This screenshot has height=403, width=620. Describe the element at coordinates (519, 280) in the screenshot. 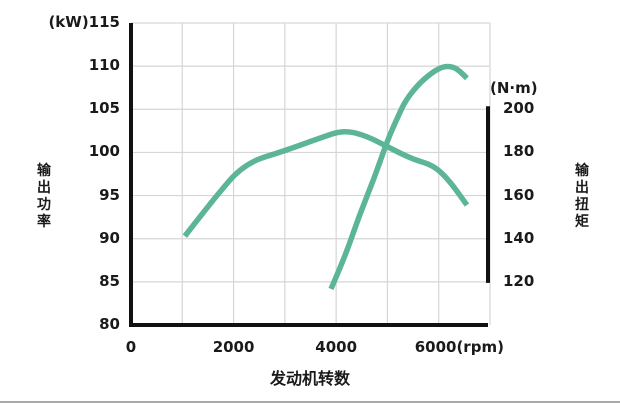

I see `right-tick-label: 120` at that location.